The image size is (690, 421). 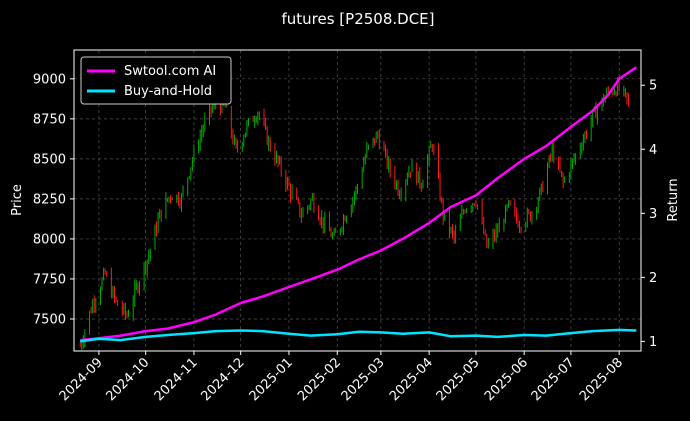 What do you see at coordinates (170, 71) in the screenshot?
I see `legend-label-swtool: Swtool.com AI` at bounding box center [170, 71].